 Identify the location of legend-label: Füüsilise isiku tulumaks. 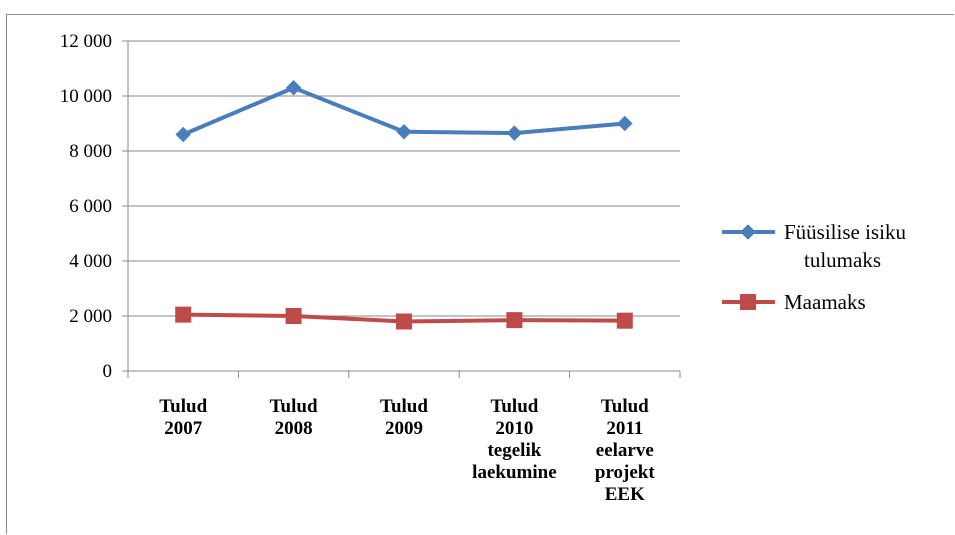
(845, 246).